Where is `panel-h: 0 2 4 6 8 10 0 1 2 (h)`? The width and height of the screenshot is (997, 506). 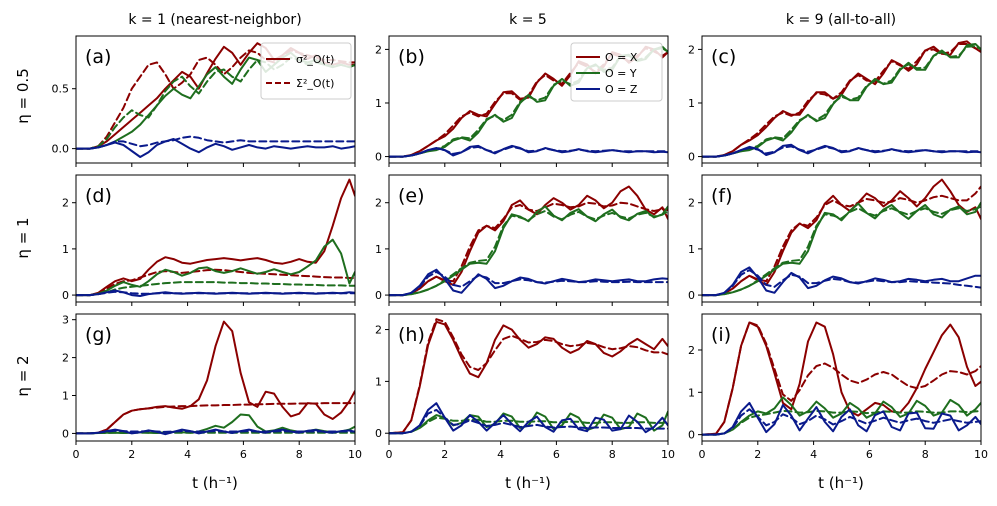
panel-h: 0 2 4 6 8 10 0 1 2 (h) is located at coordinates (525, 387).